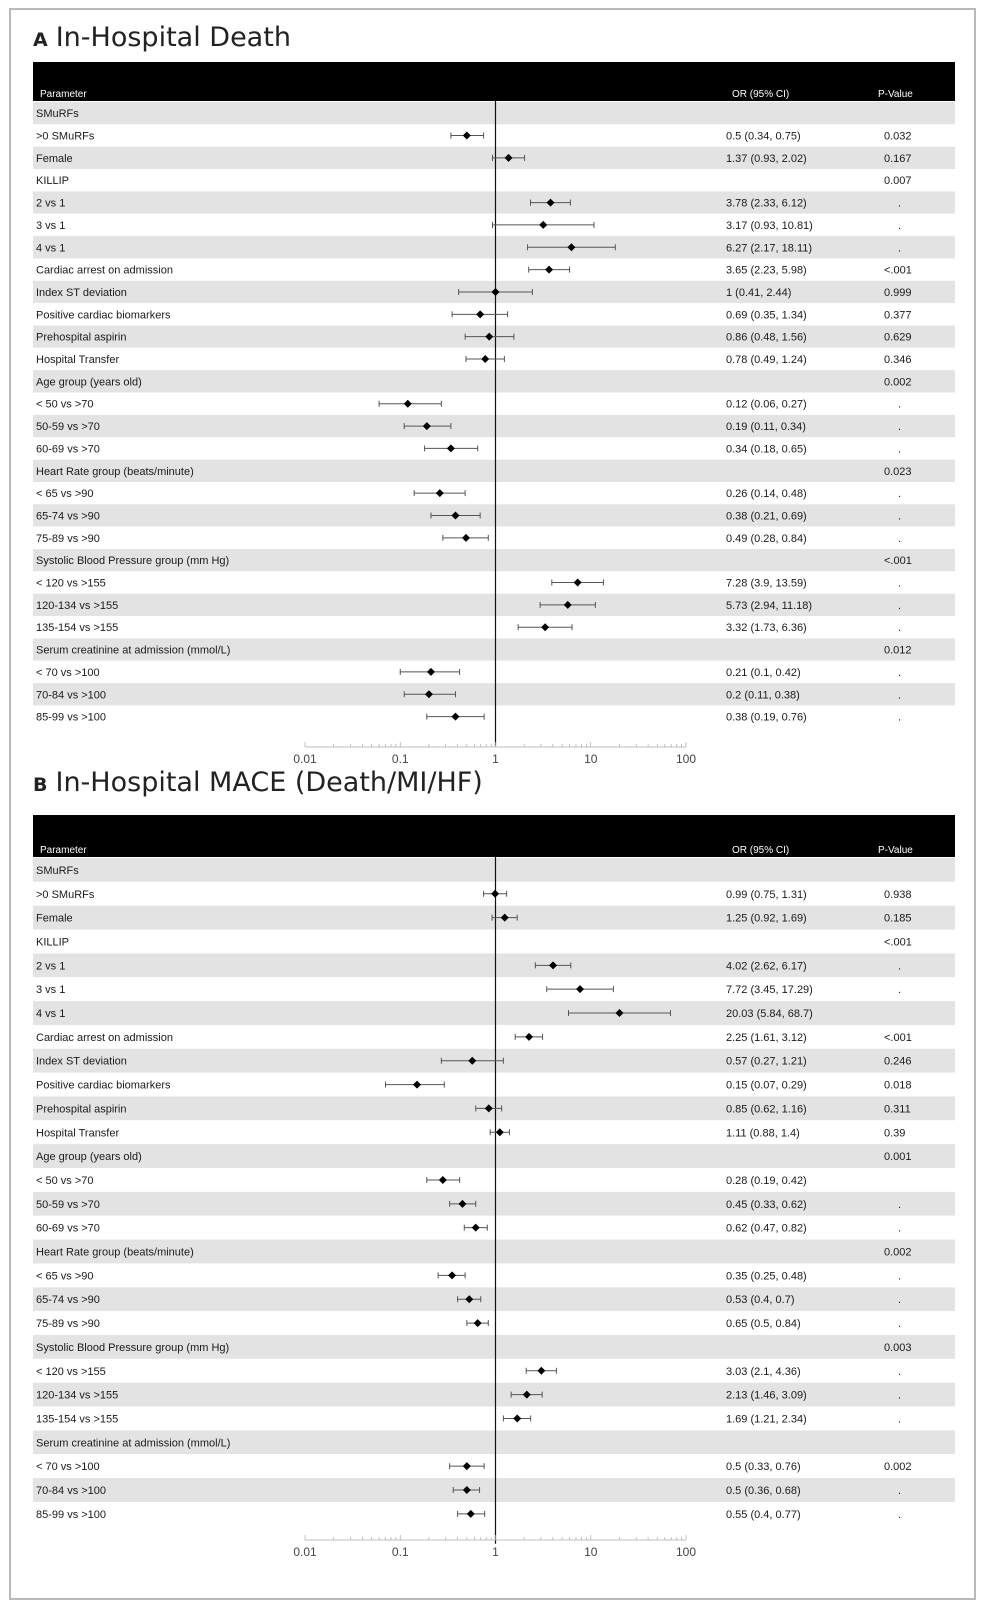 The image size is (985, 1604). What do you see at coordinates (54, 159) in the screenshot?
I see `row-label: Female` at bounding box center [54, 159].